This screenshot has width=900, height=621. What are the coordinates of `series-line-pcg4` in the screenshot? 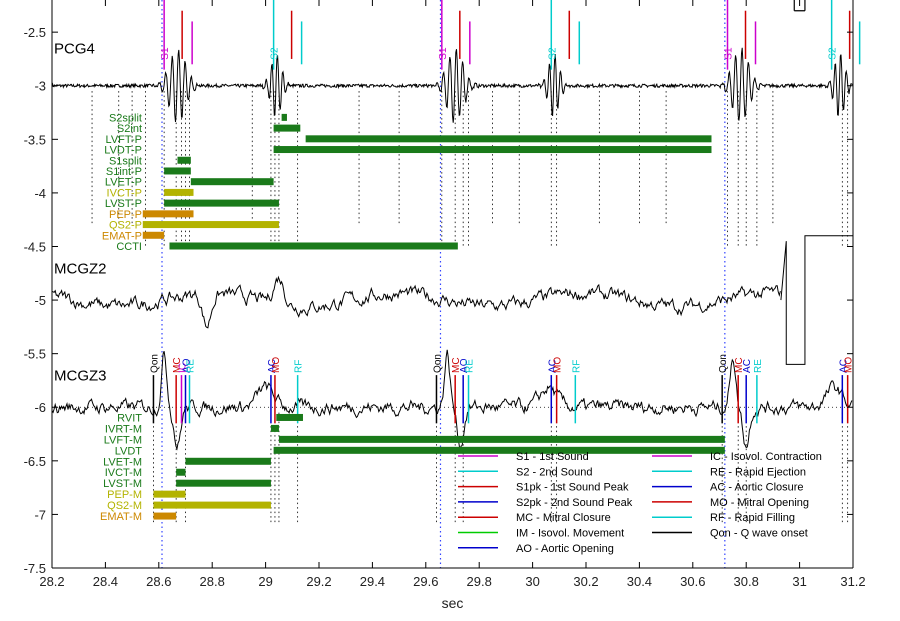 It's located at (452, 85).